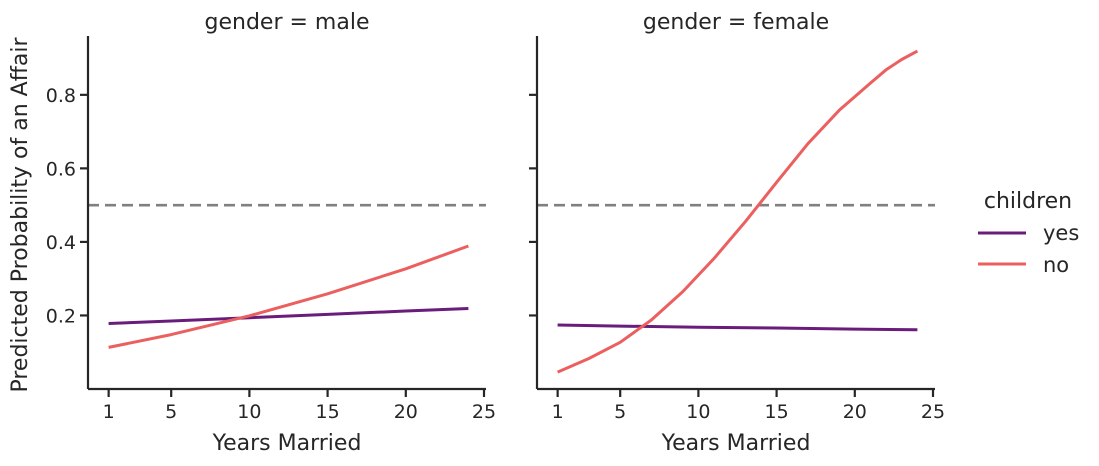  Describe the element at coordinates (288, 296) in the screenshot. I see `series-line-no` at that location.